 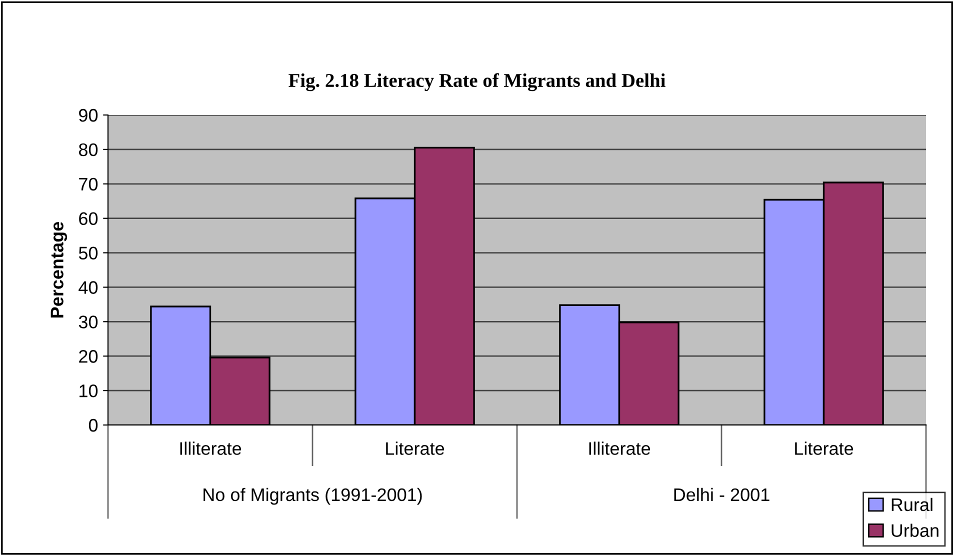 I want to click on y-tick-label: 10, so click(x=89, y=391).